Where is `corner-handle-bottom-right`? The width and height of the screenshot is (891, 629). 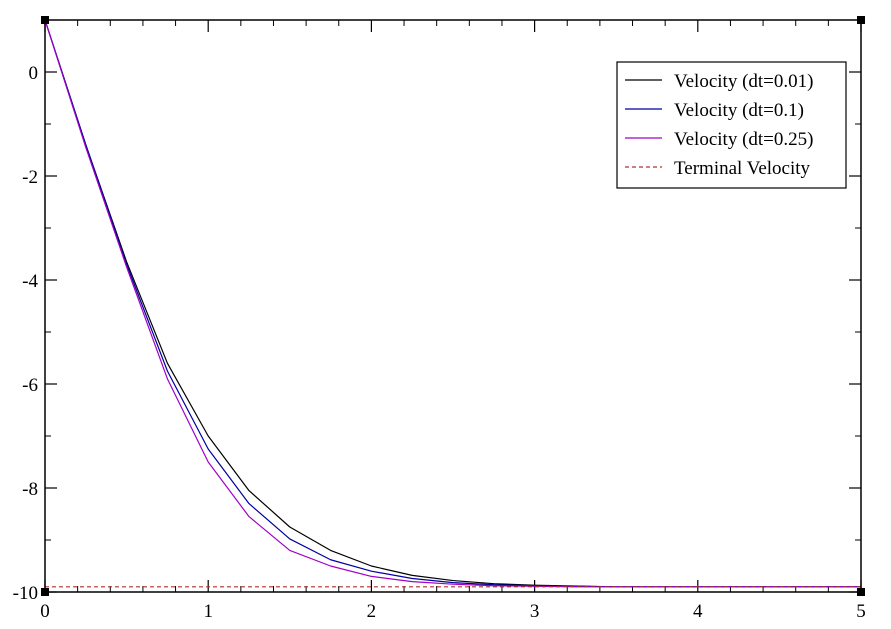
corner-handle-bottom-right is located at coordinates (861, 592).